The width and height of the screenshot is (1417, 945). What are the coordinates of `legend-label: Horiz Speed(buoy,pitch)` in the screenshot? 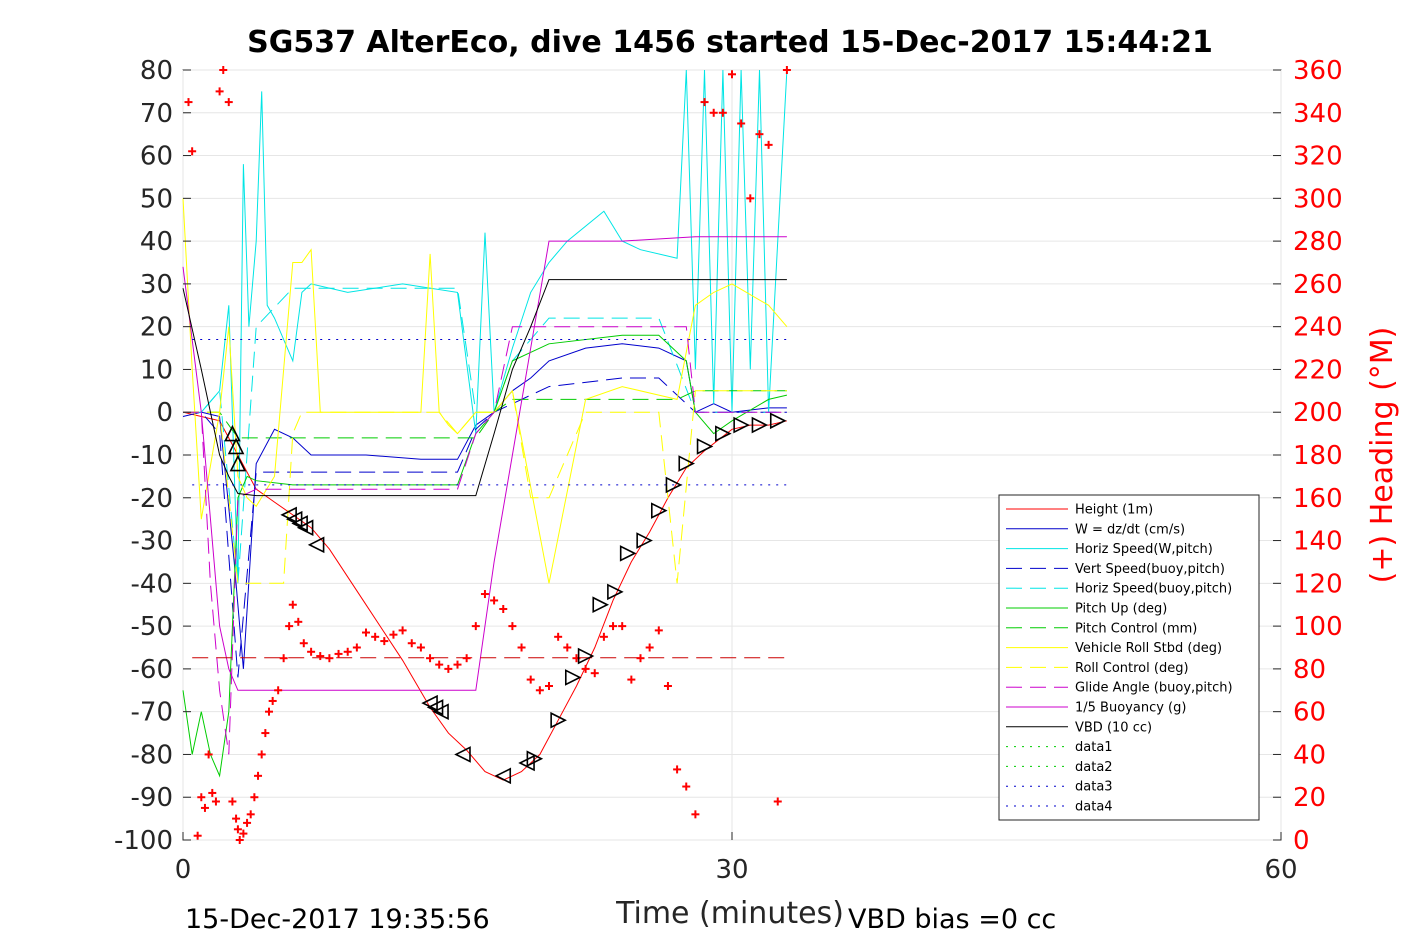 It's located at (1153, 589).